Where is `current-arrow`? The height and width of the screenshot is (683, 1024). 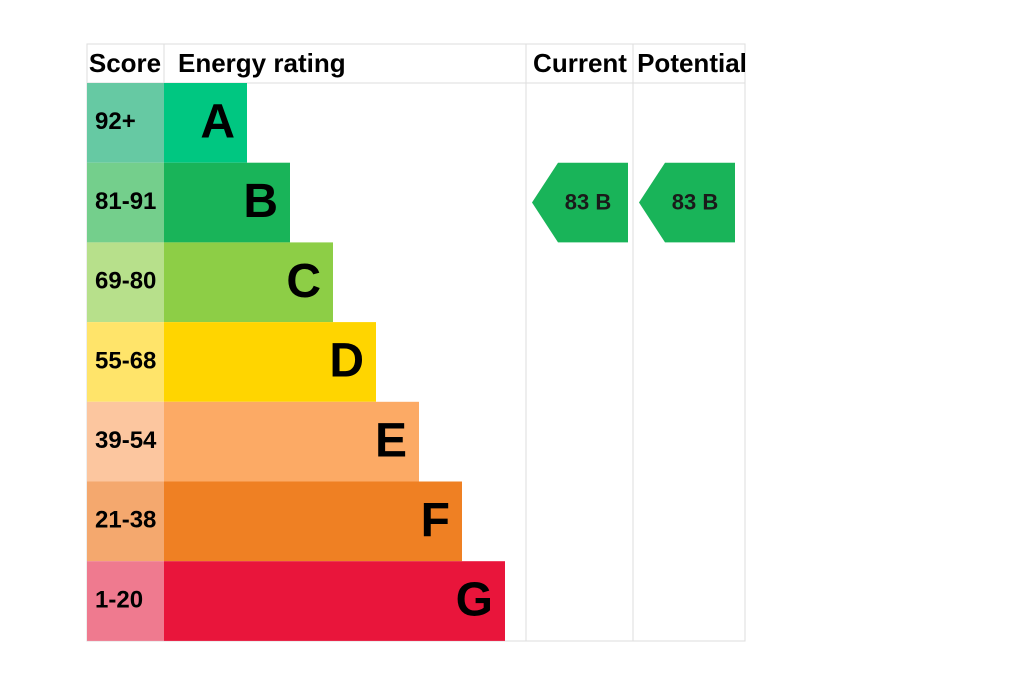 current-arrow is located at coordinates (580, 202).